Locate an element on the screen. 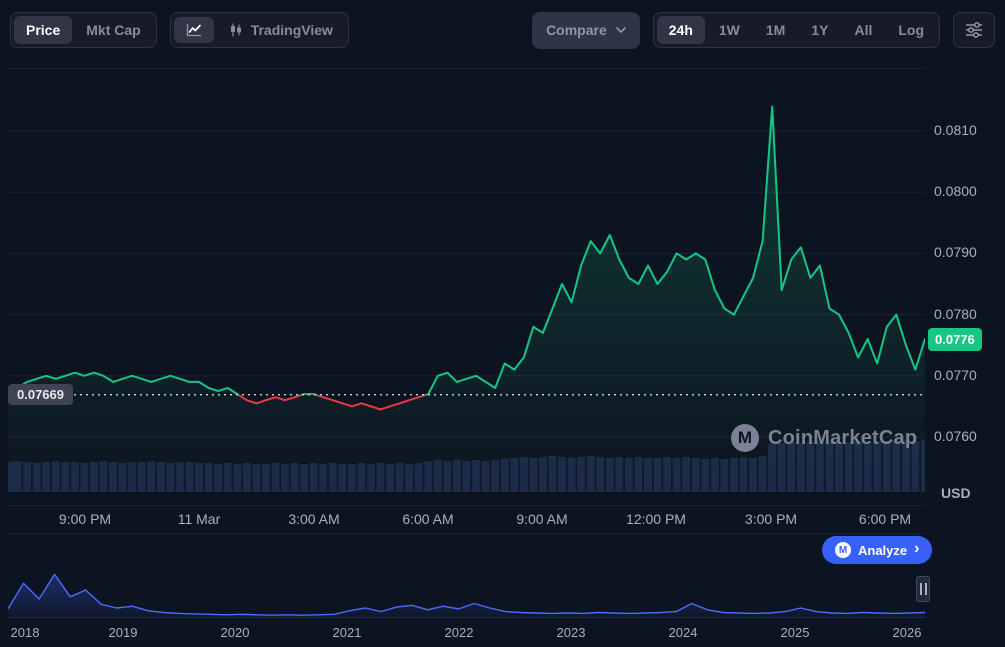 The height and width of the screenshot is (647, 1005). line-chart-icon is located at coordinates (194, 30).